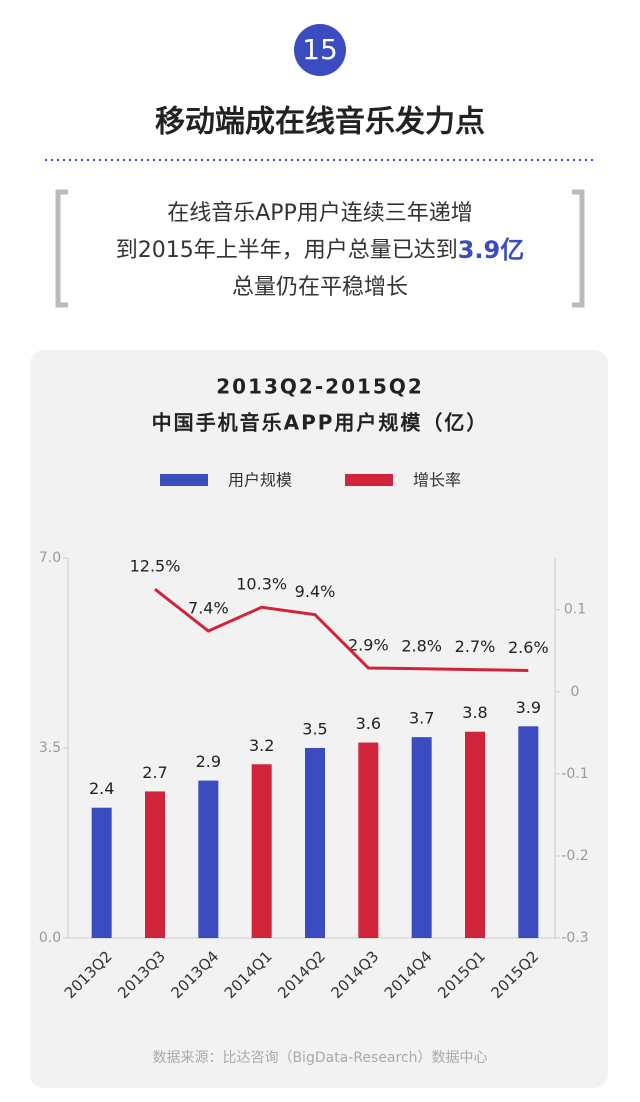 The image size is (640, 1102). I want to click on bar-label: 3.5, so click(314, 729).